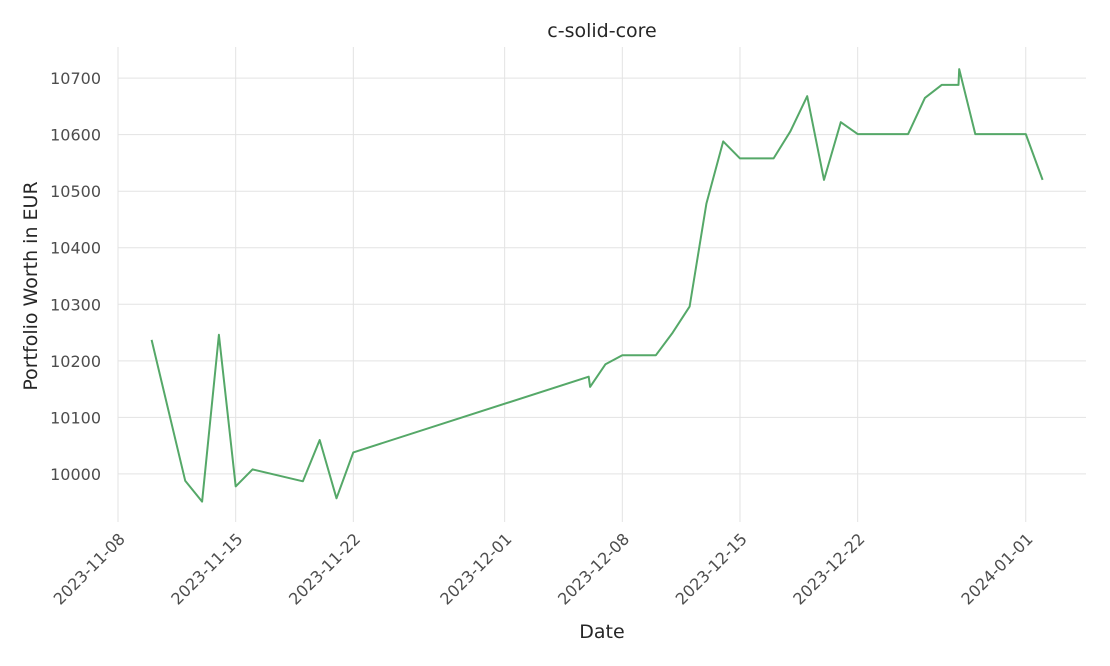 The height and width of the screenshot is (666, 1110). What do you see at coordinates (75, 417) in the screenshot?
I see `y-tick-label: 10100` at bounding box center [75, 417].